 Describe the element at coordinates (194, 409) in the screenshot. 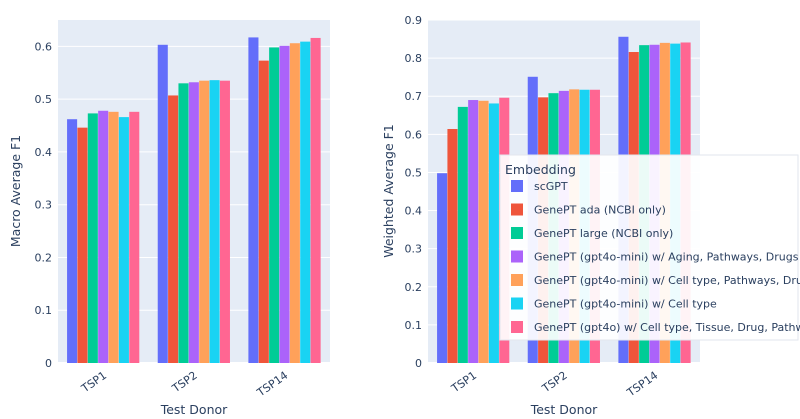

I see `x-axis-title-macro-f1: Test Donor` at that location.